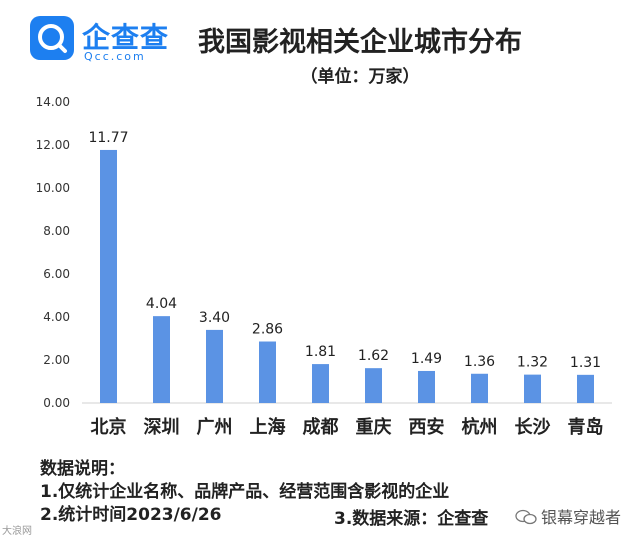  I want to click on y-tick-label: 8.00, so click(56, 231).